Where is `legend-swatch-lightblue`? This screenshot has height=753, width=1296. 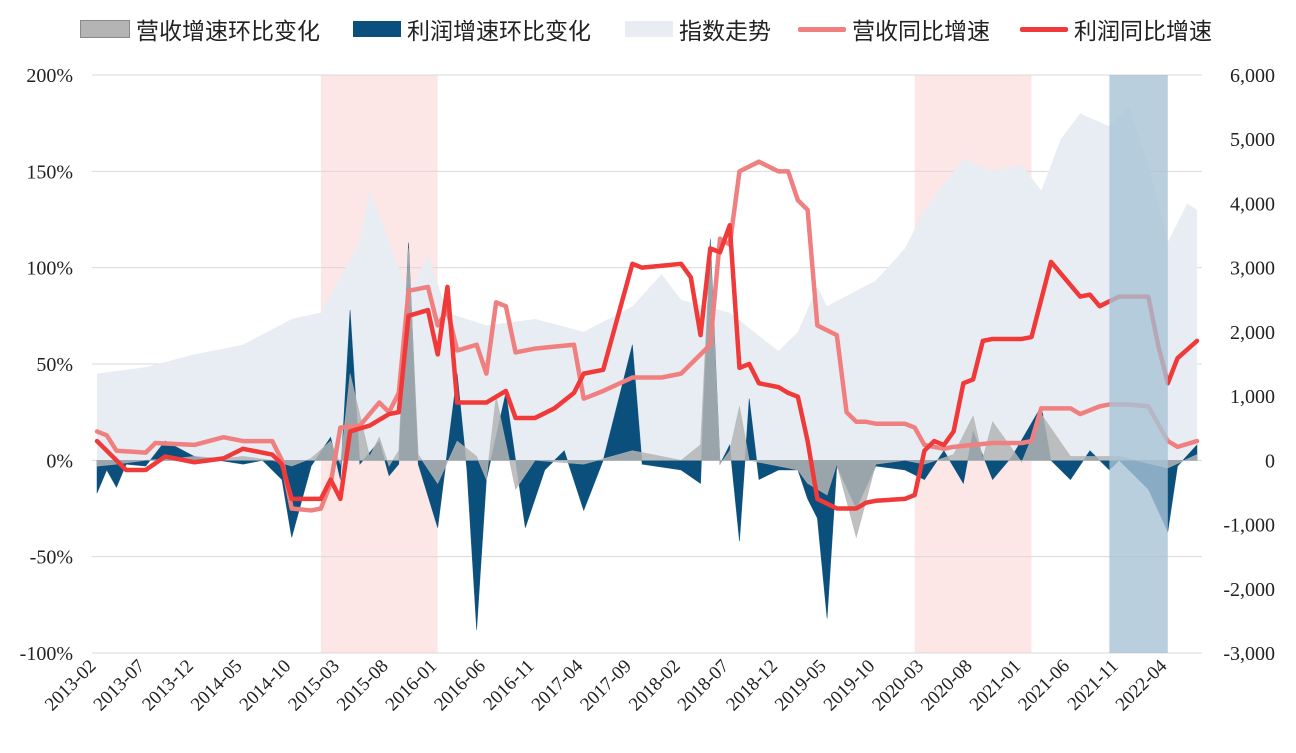 legend-swatch-lightblue is located at coordinates (649, 29).